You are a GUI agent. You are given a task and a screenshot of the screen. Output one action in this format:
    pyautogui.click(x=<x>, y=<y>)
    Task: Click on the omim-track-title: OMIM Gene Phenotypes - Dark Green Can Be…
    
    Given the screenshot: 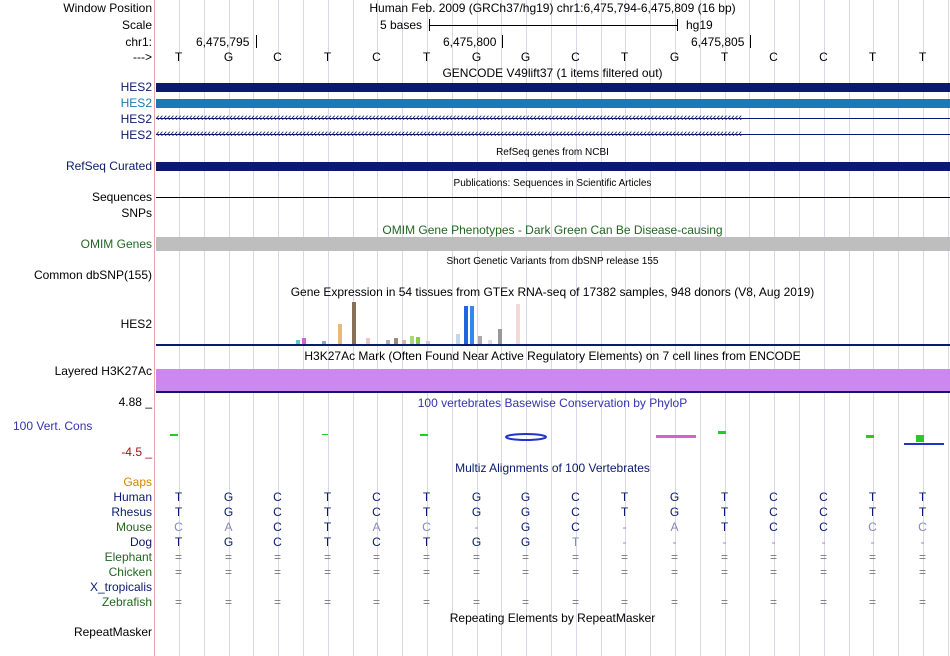 What is the action you would take?
    pyautogui.click(x=552, y=230)
    